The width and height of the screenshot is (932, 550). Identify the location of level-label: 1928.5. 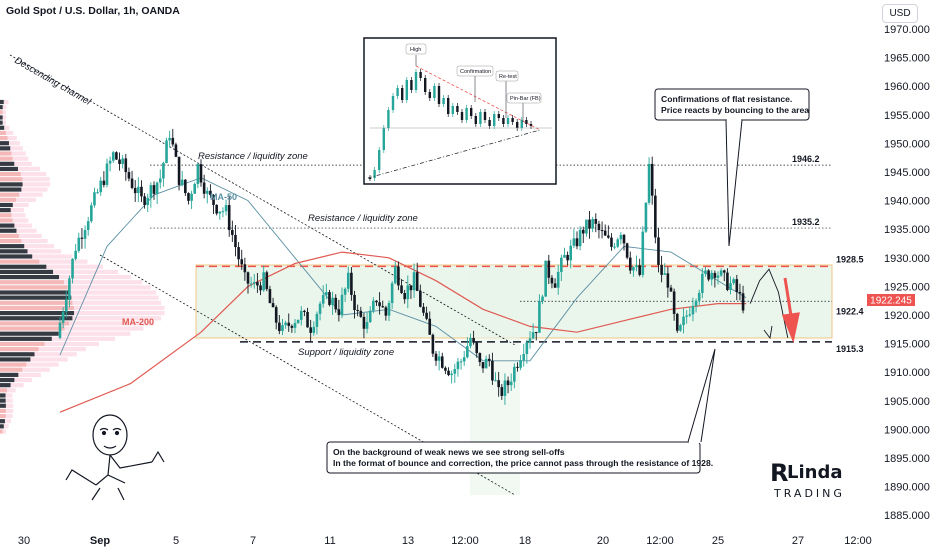
(850, 259).